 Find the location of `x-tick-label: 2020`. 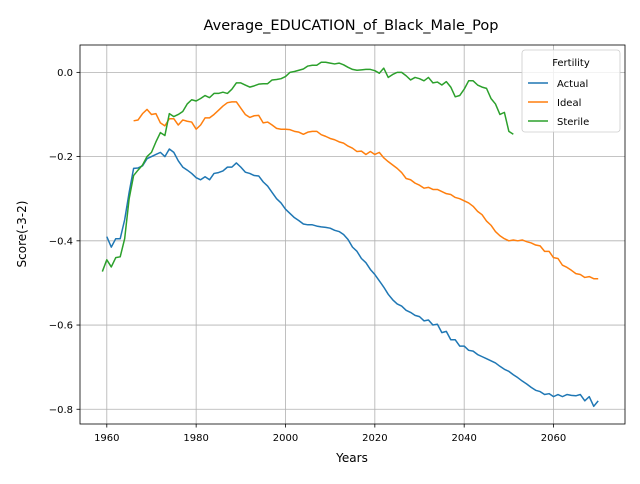

x-tick-label: 2020 is located at coordinates (374, 438).